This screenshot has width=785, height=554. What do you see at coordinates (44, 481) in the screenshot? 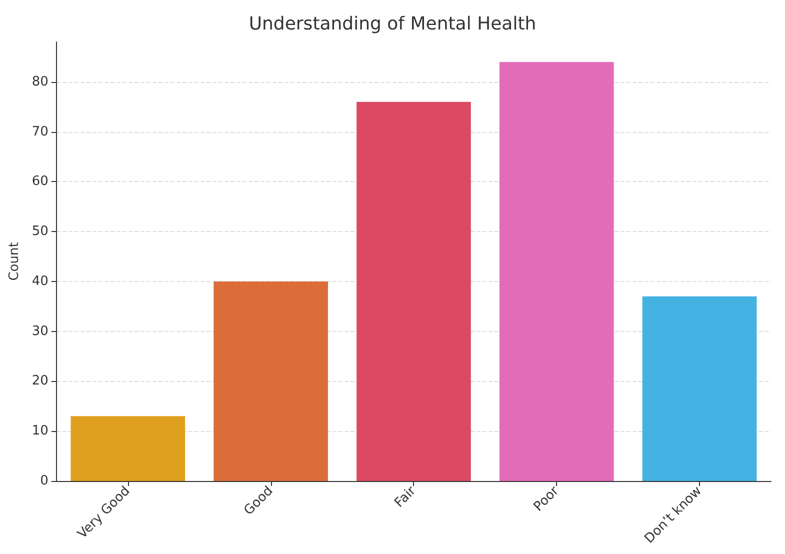
I see `y-tick-label: 0` at bounding box center [44, 481].